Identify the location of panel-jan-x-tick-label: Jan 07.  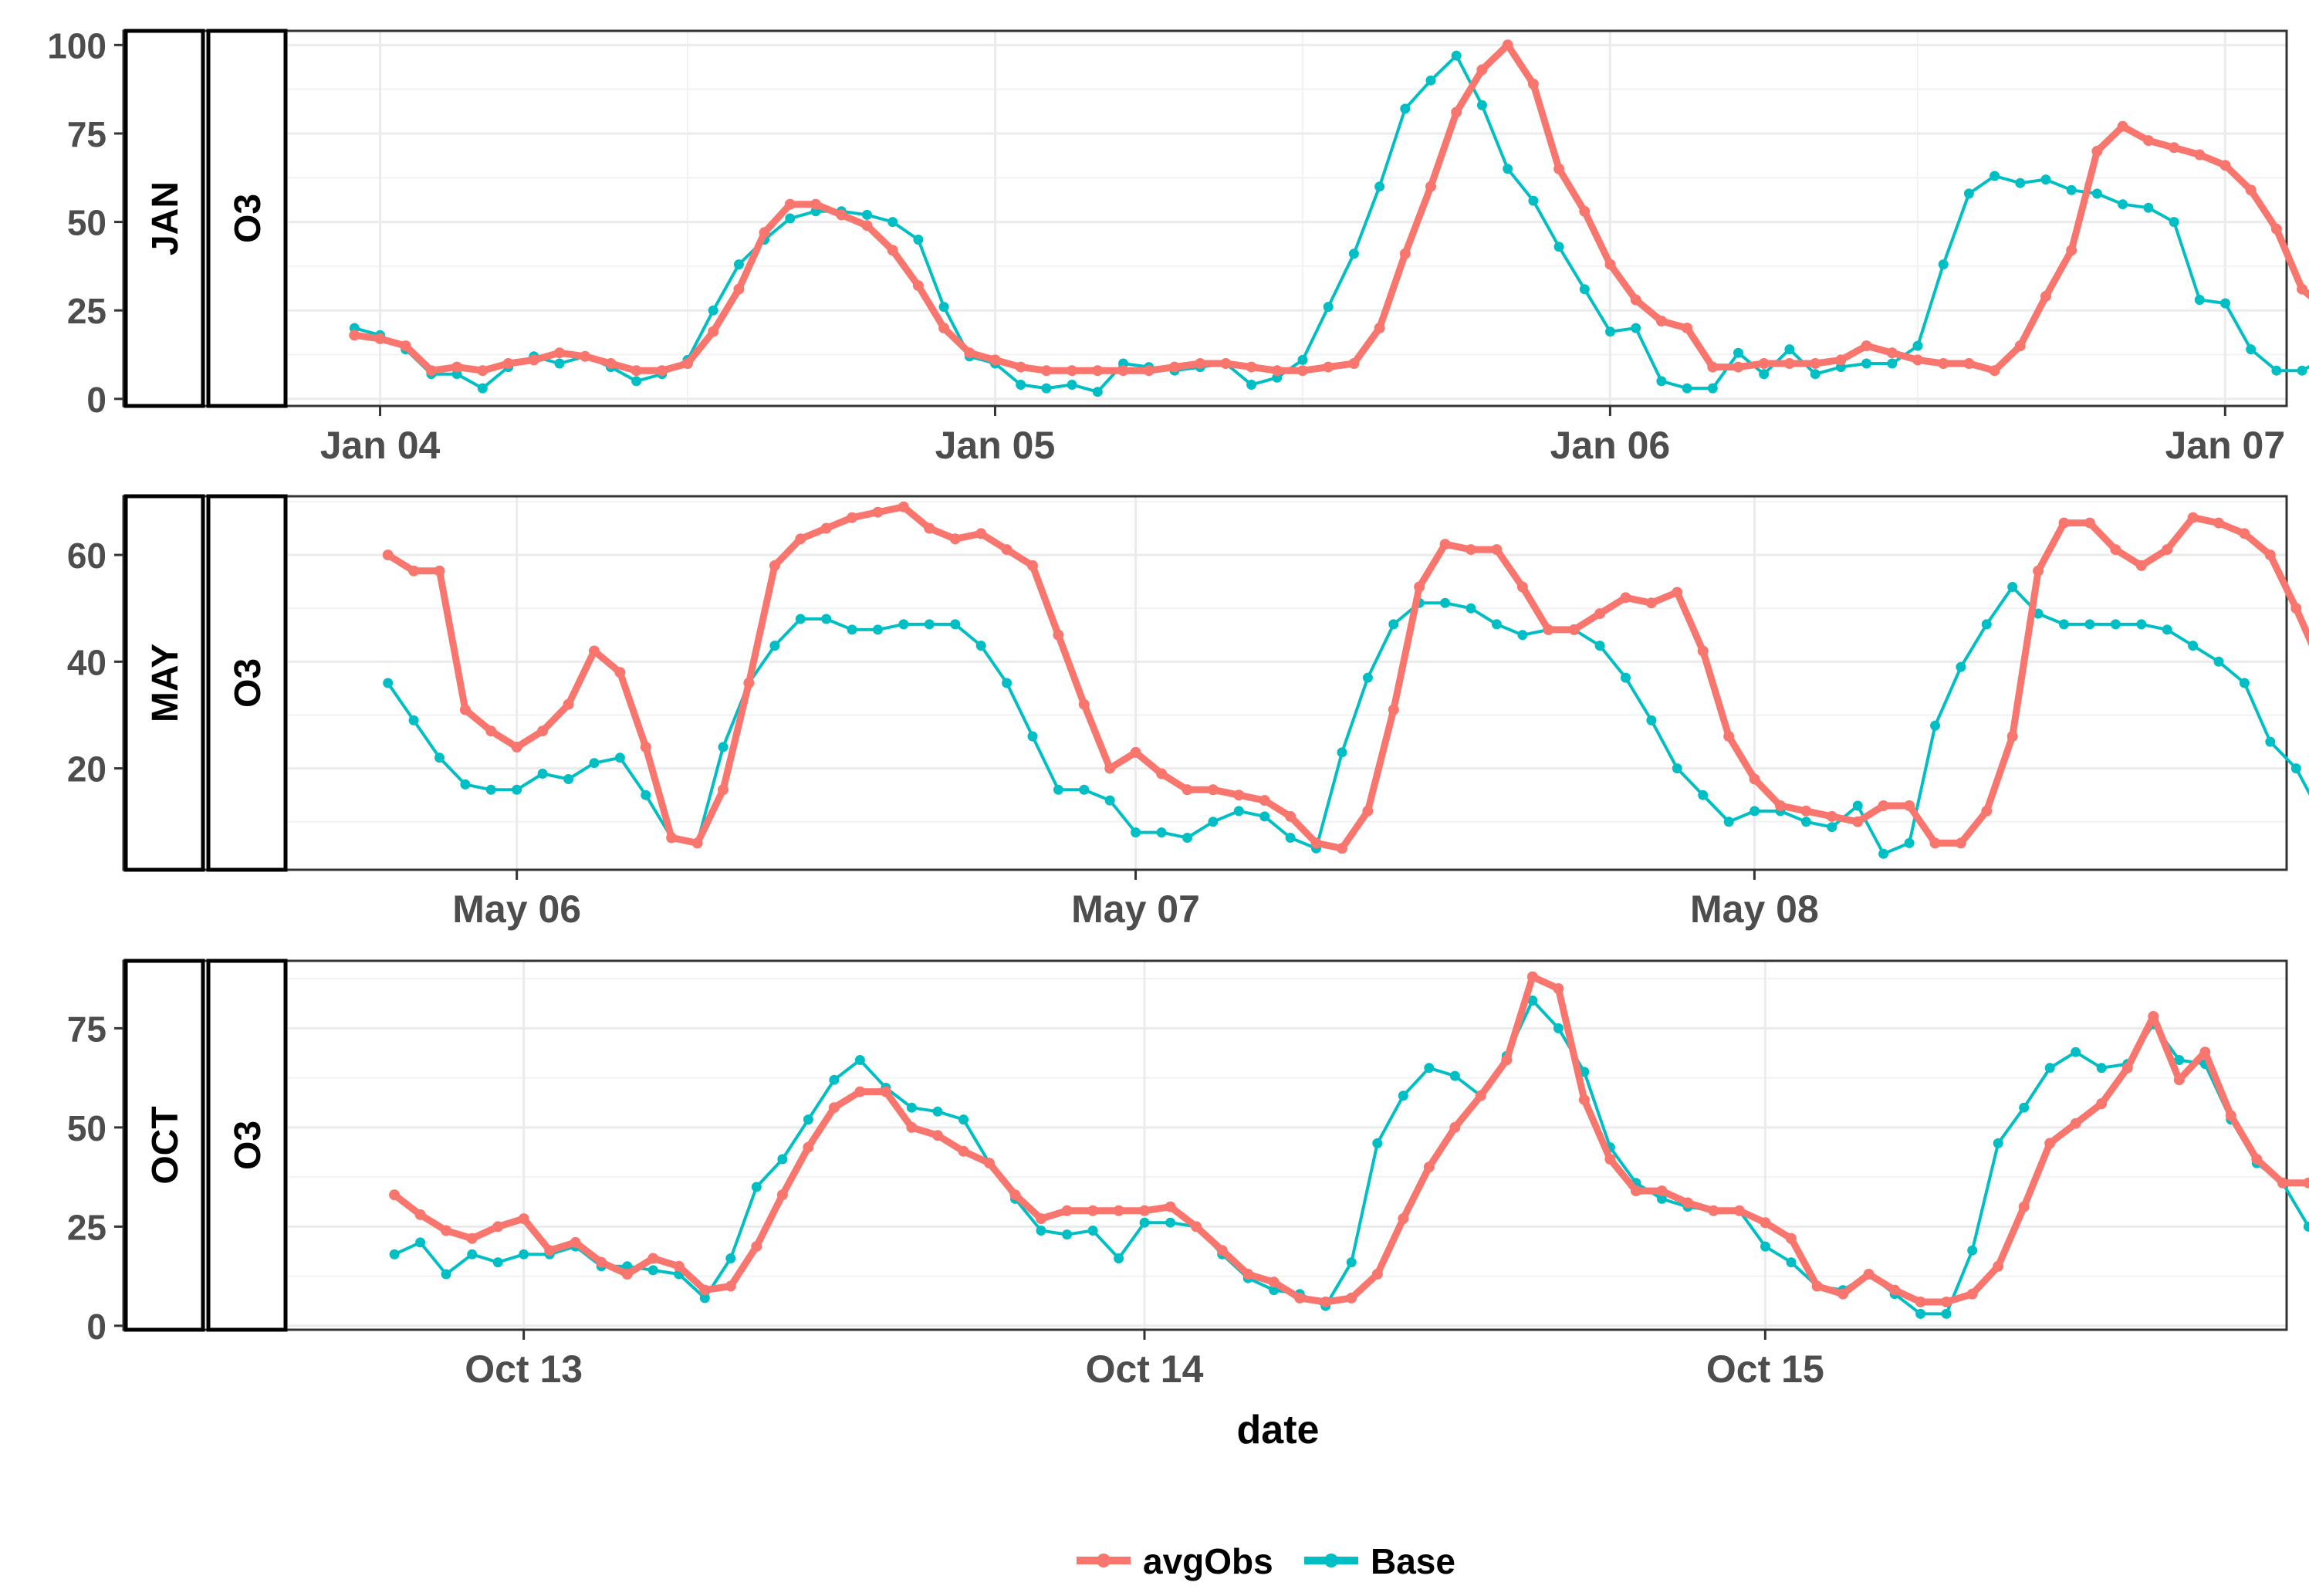
(2225, 446).